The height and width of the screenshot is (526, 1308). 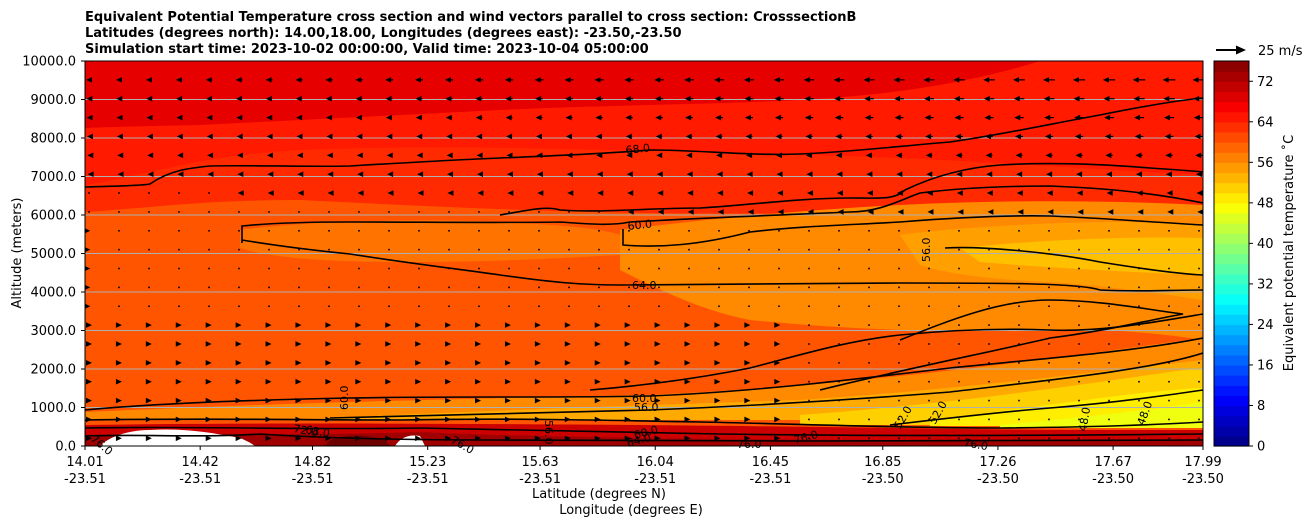 I want to click on contour-label: 56.0, so click(x=548, y=432).